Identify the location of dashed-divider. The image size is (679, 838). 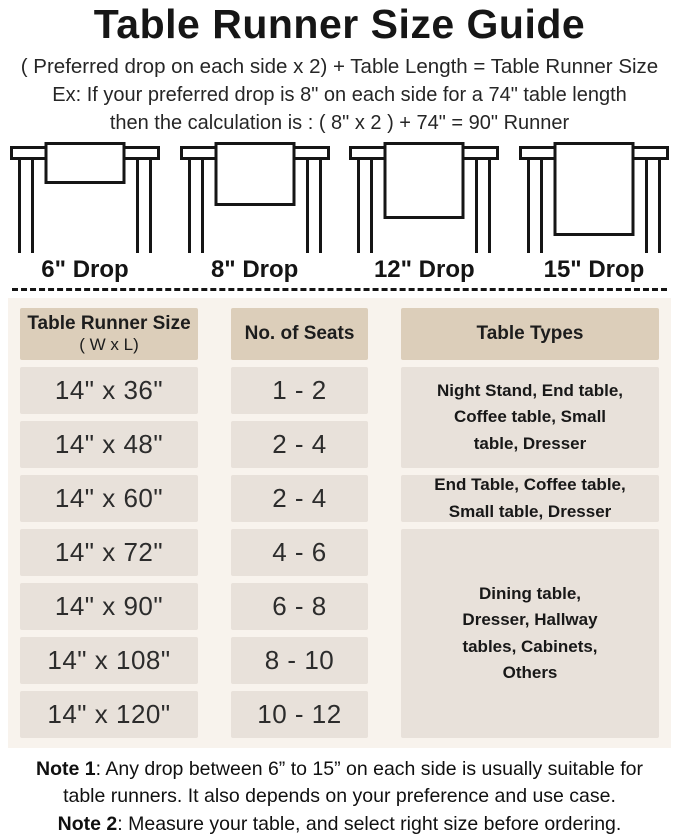
(339, 290).